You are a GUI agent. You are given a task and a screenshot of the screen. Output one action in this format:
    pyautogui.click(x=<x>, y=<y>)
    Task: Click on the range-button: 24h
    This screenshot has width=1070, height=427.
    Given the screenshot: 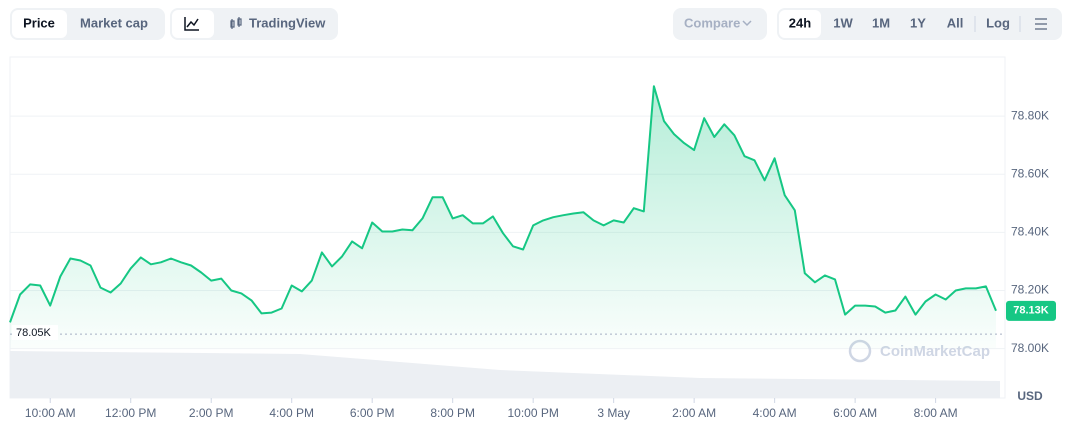 What is the action you would take?
    pyautogui.click(x=800, y=22)
    